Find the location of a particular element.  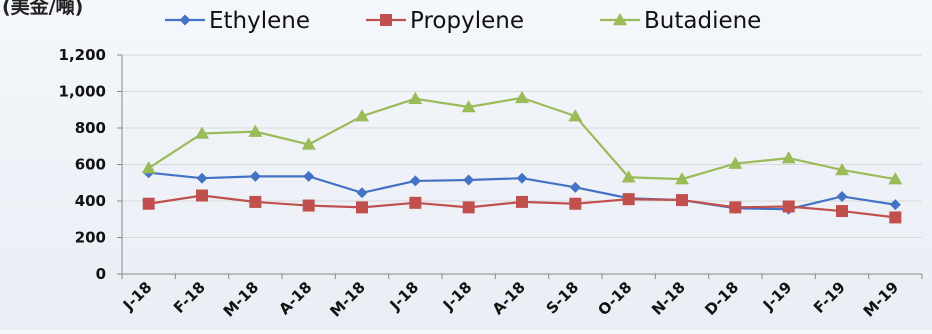

legend-label: Propylene is located at coordinates (467, 21).